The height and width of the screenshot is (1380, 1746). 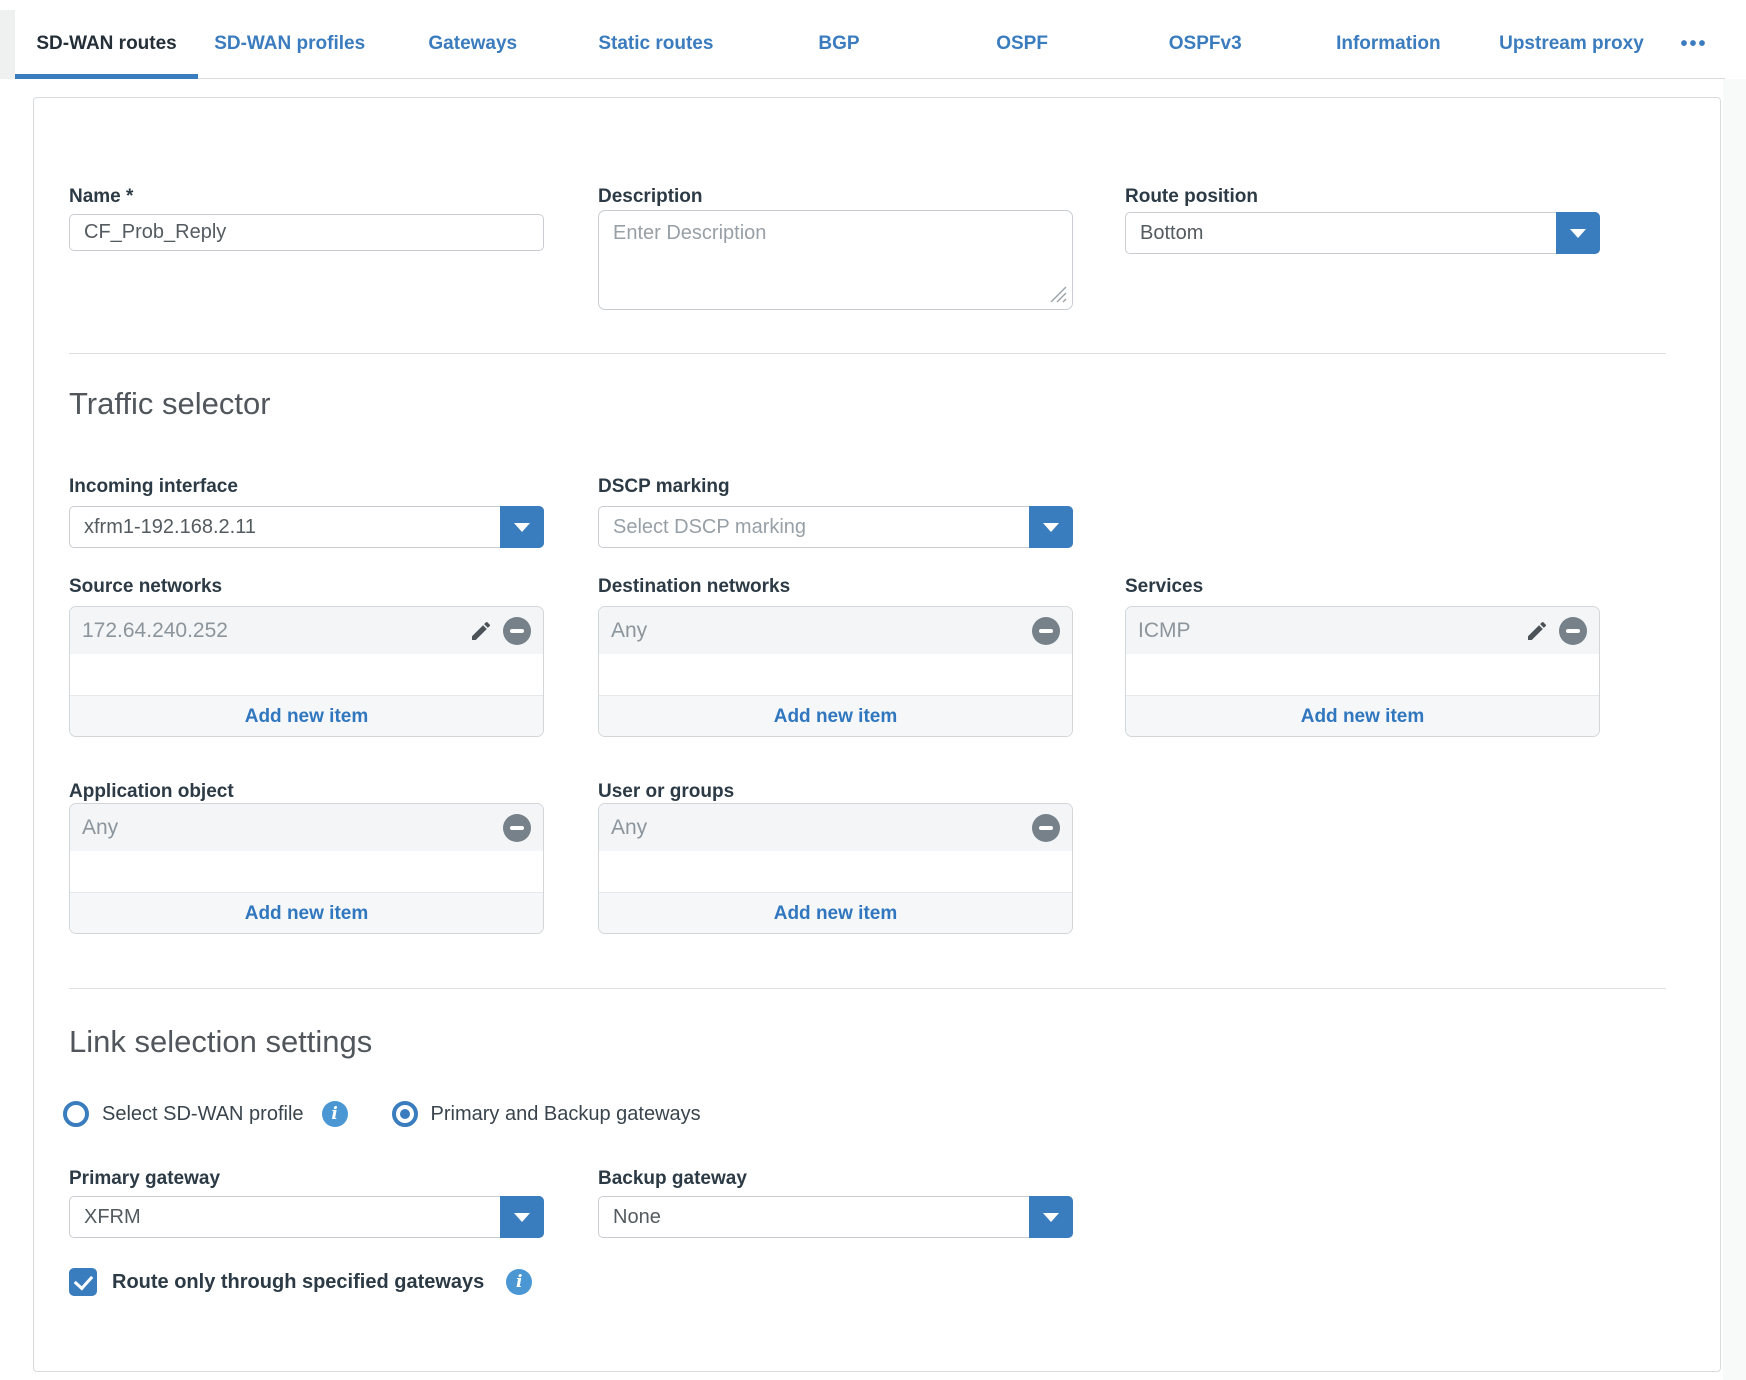 What do you see at coordinates (221, 1041) in the screenshot?
I see `link-selection-heading: Link selection settings` at bounding box center [221, 1041].